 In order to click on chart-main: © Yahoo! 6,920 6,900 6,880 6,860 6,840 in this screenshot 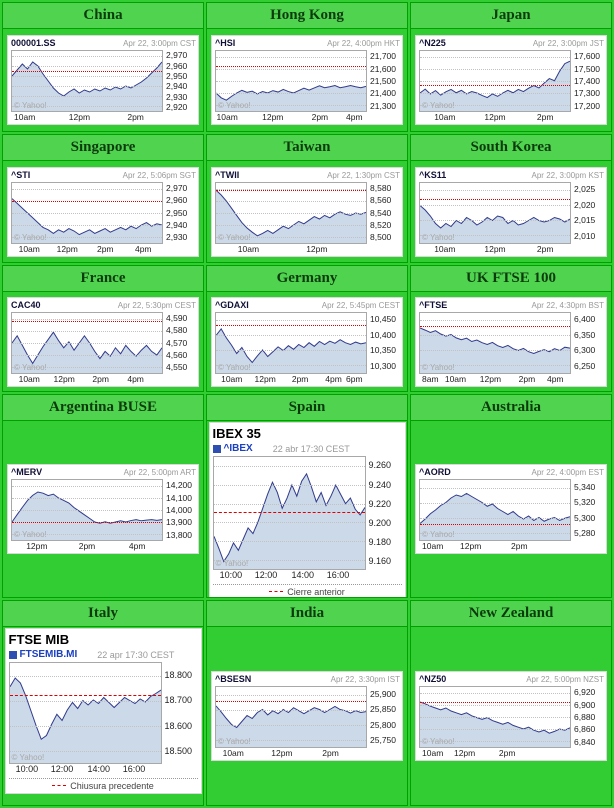, I will do `click(511, 717)`.